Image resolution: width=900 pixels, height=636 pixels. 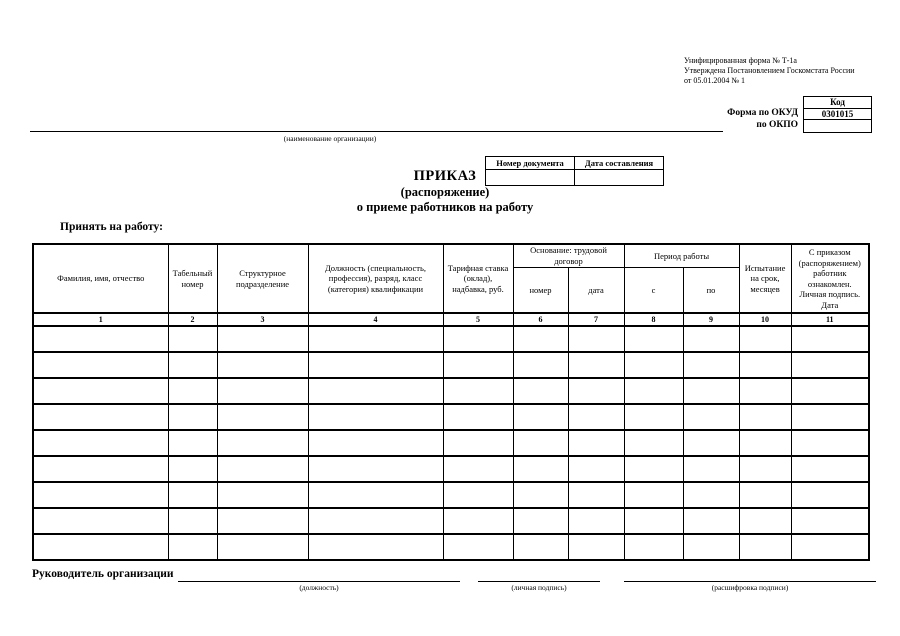 What do you see at coordinates (319, 587) in the screenshot?
I see `signature-caption-position: (должность)` at bounding box center [319, 587].